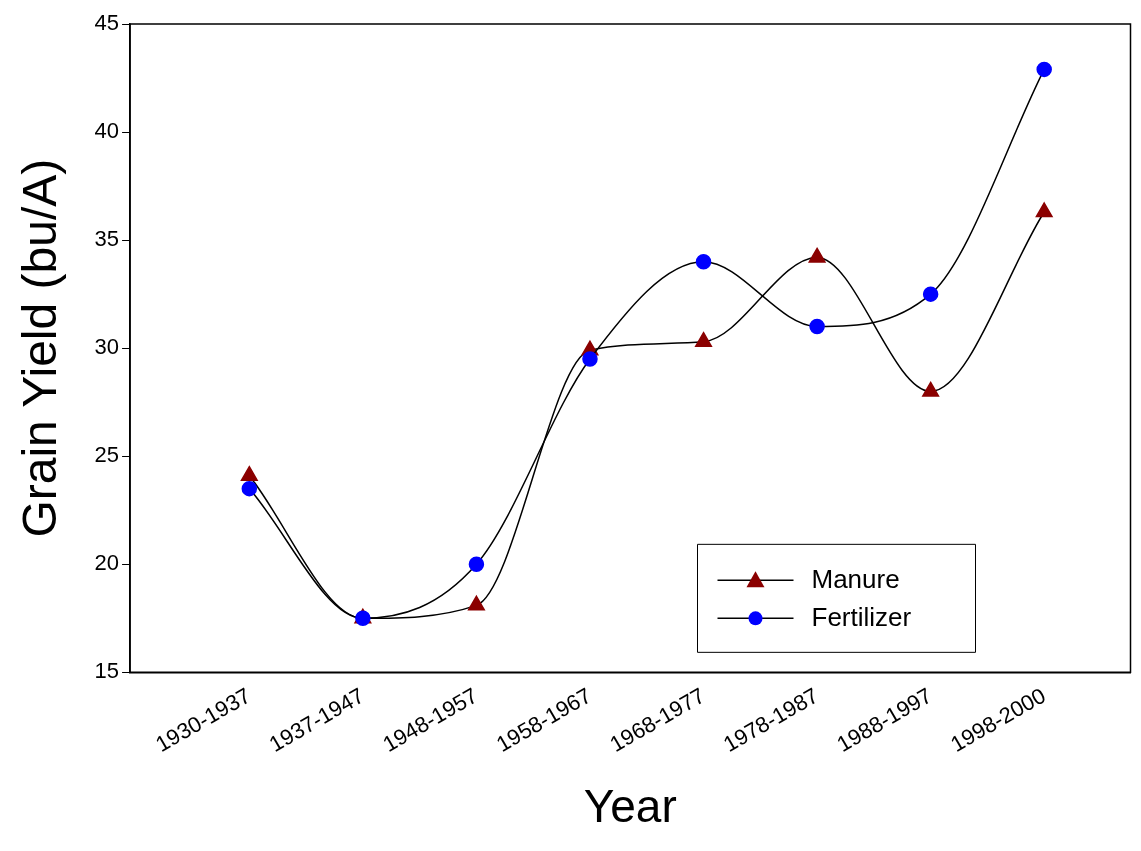 The image size is (1141, 851). What do you see at coordinates (107, 239) in the screenshot?
I see `y-tick-label: 35` at bounding box center [107, 239].